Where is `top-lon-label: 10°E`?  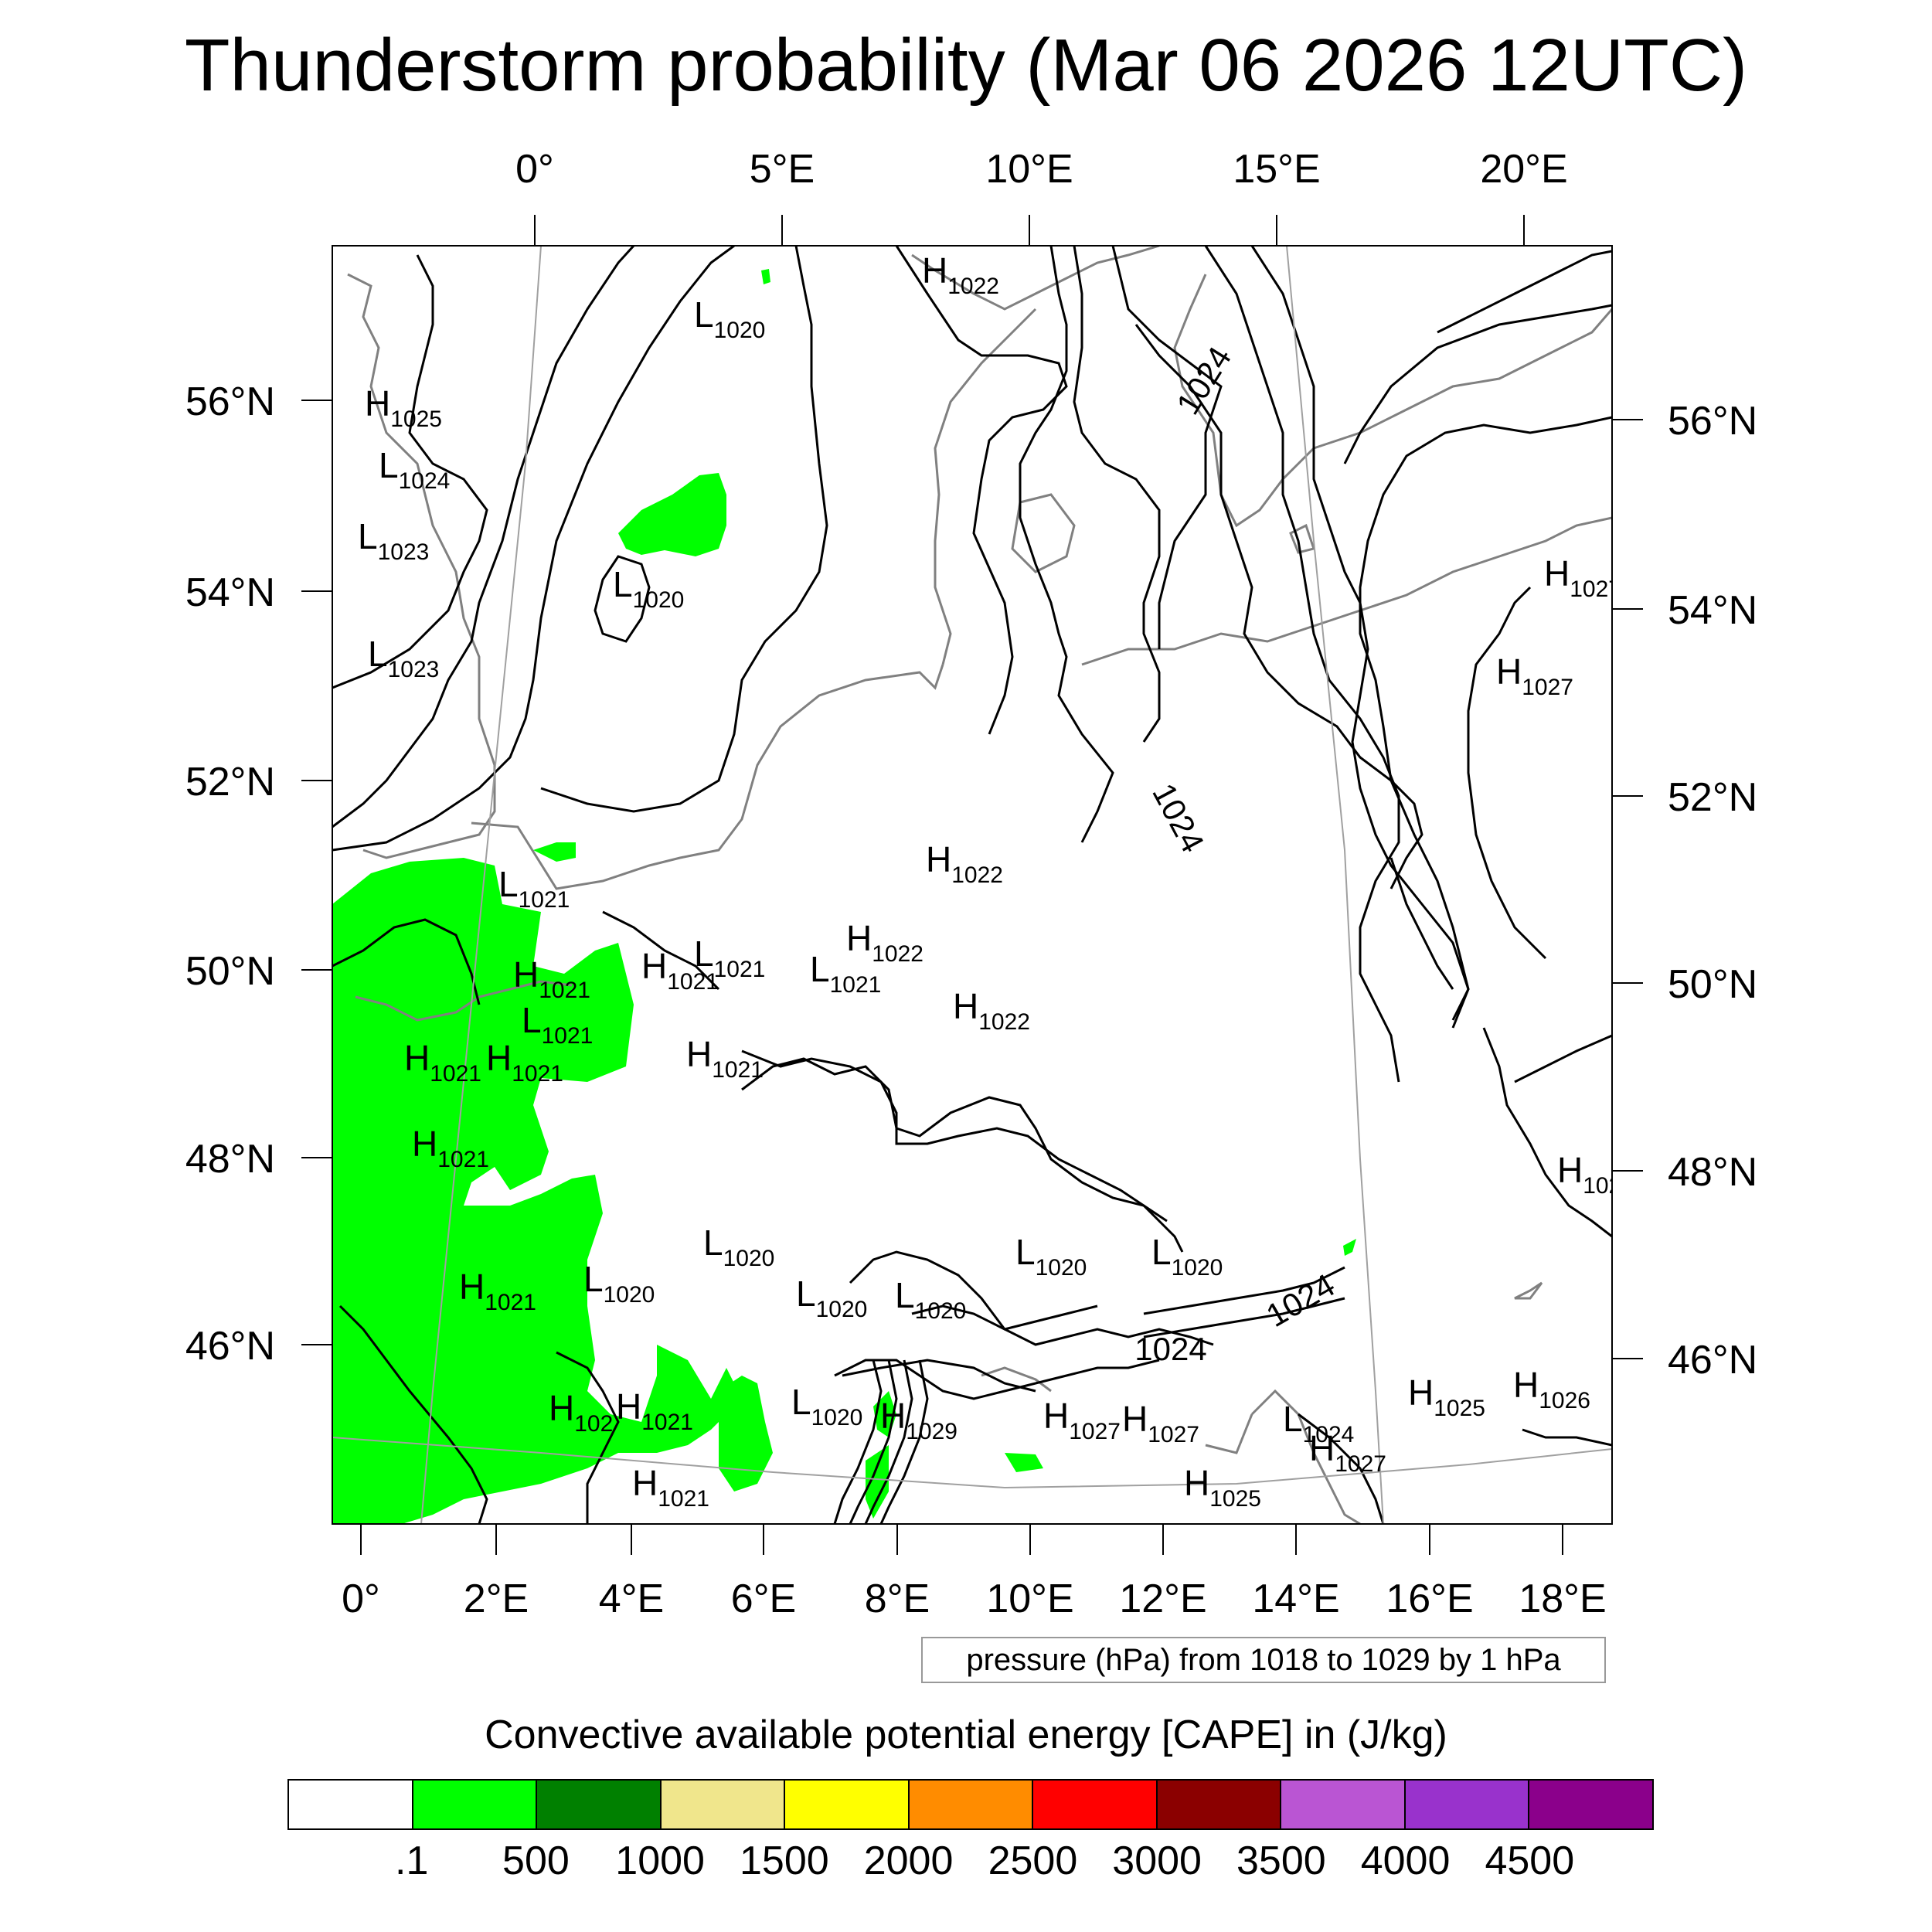 top-lon-label: 10°E is located at coordinates (1029, 169).